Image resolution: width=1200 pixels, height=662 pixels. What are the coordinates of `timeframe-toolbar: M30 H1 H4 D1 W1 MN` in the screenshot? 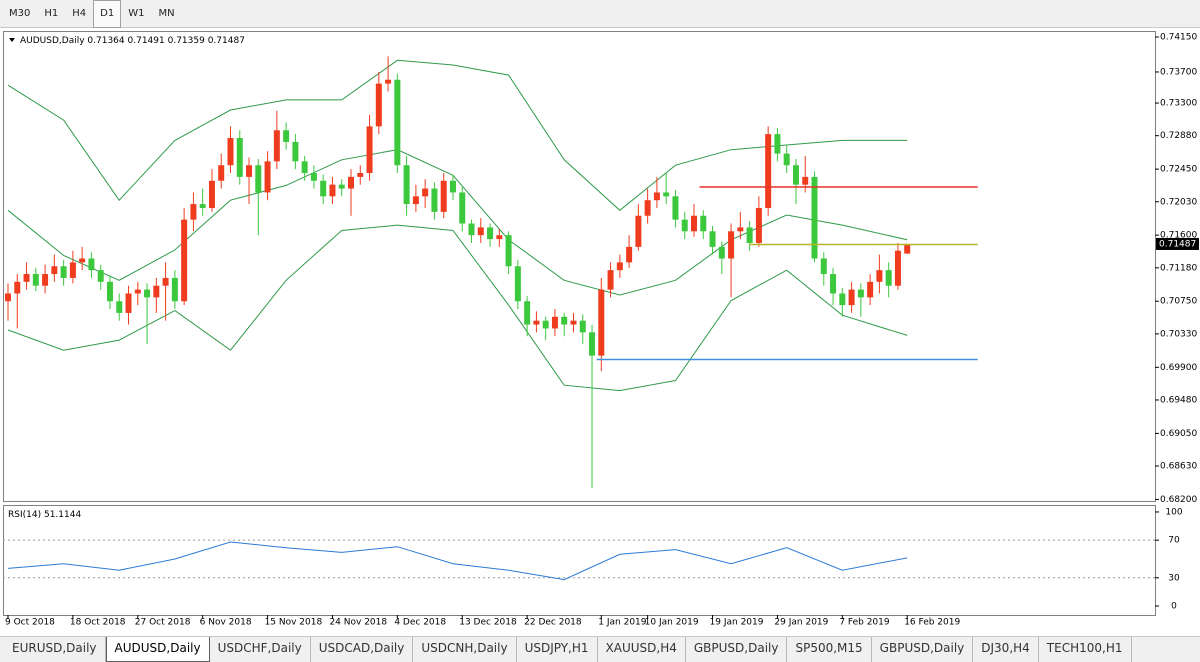 It's located at (600, 14).